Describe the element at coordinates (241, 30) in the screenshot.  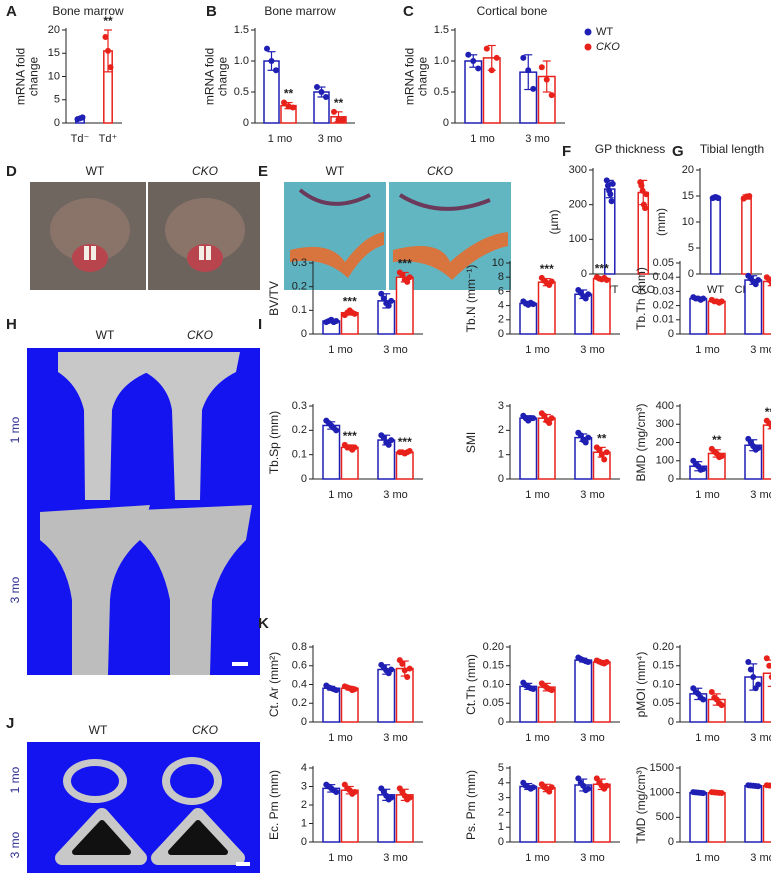
I see `y-tick-label: 1.5` at that location.